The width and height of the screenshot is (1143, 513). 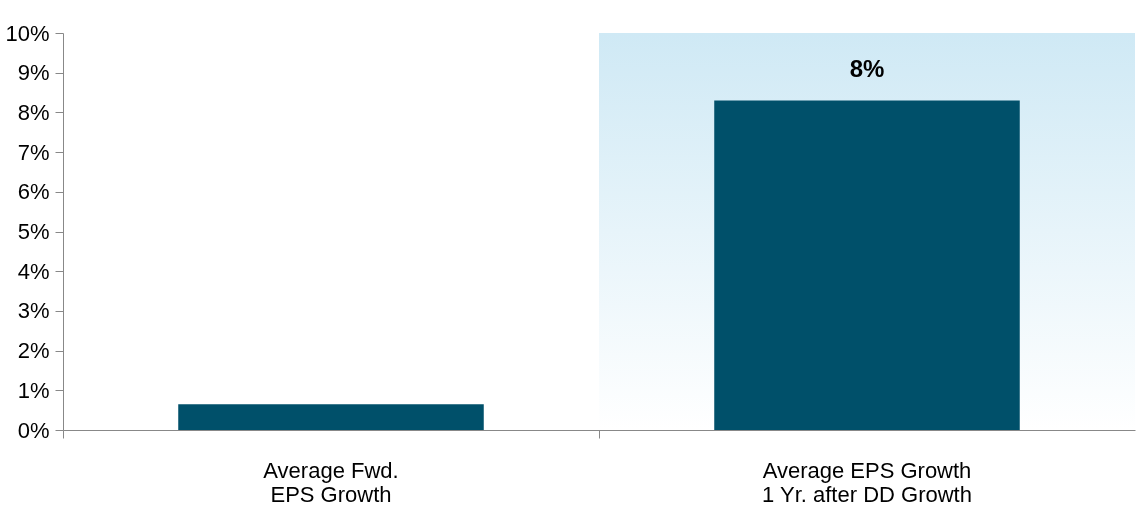 What do you see at coordinates (27, 33) in the screenshot?
I see `y-tick-label: 10%` at bounding box center [27, 33].